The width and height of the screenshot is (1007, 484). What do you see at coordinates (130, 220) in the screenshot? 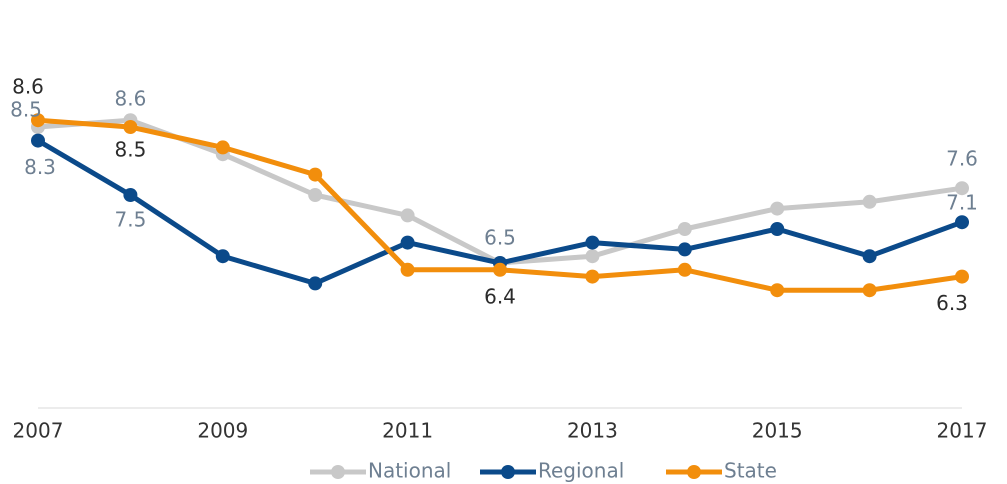
I see `data-label: 7.5` at bounding box center [130, 220].